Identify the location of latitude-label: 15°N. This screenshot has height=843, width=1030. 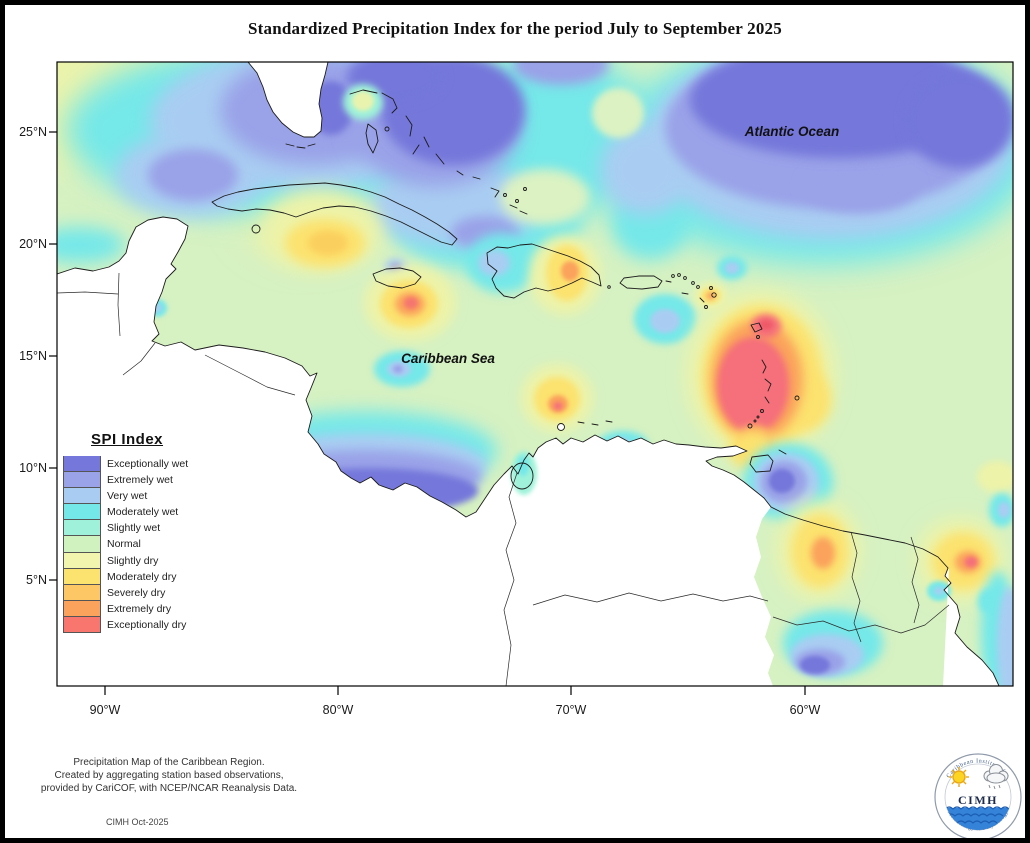
(33, 356).